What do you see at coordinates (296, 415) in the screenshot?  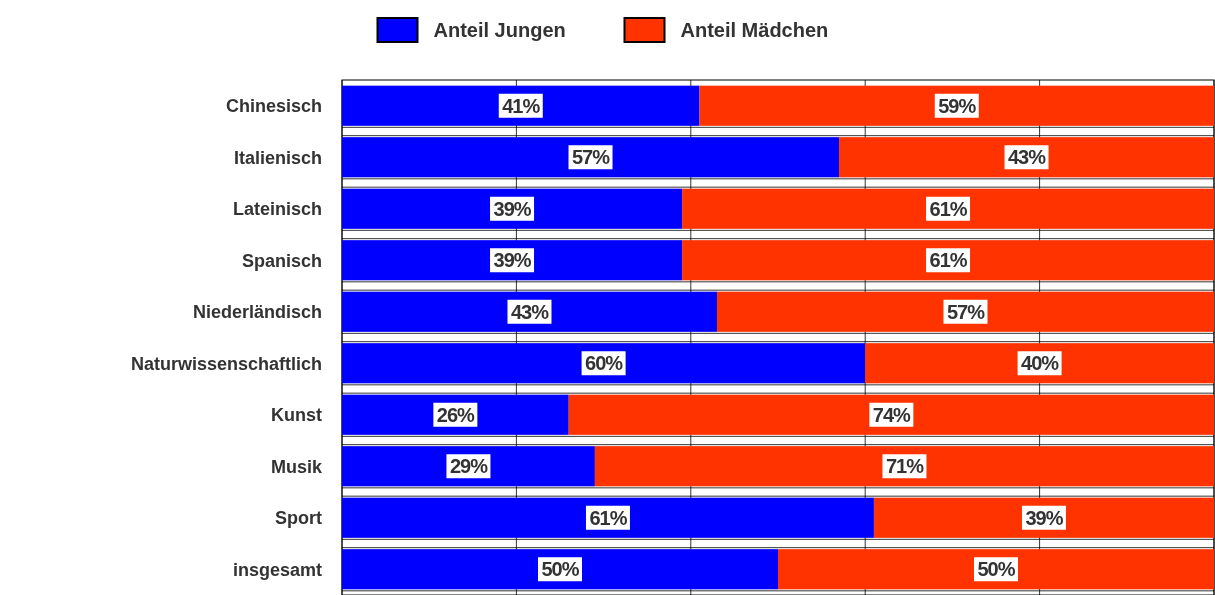 I see `y-tick-label: Kunst` at bounding box center [296, 415].